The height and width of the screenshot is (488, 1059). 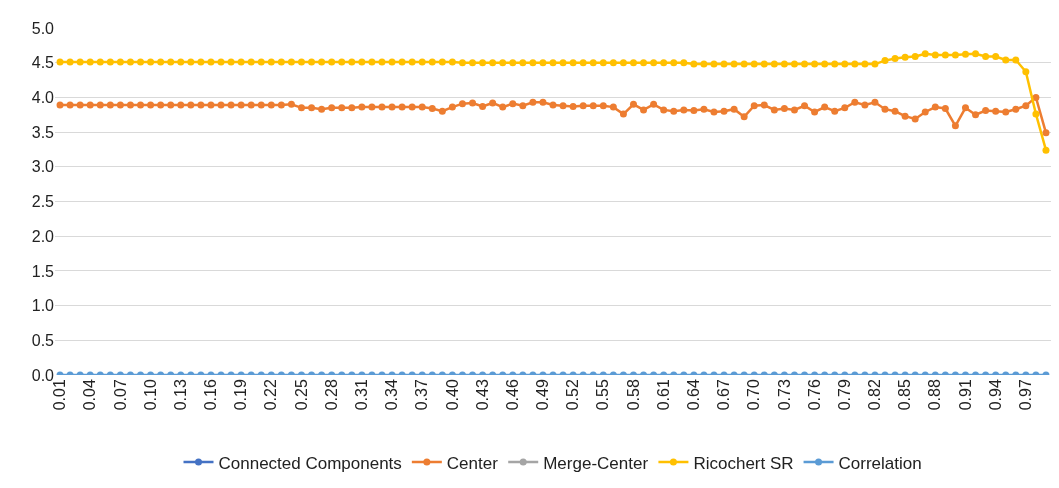 What do you see at coordinates (482, 395) in the screenshot?
I see `x-tick-label: 0.43` at bounding box center [482, 395].